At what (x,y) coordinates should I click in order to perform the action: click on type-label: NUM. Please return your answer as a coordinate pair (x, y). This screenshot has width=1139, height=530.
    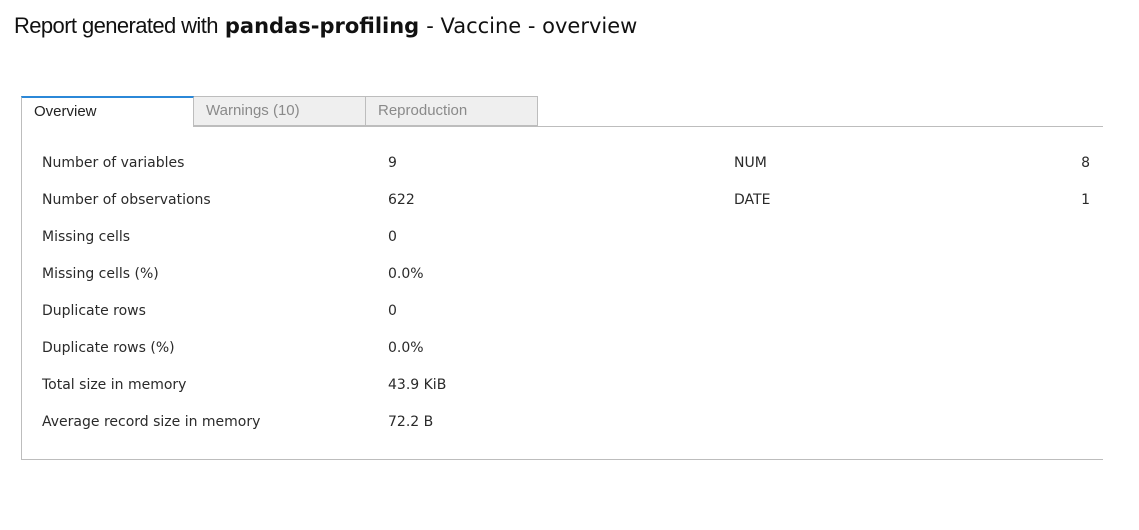
    Looking at the image, I should click on (750, 163).